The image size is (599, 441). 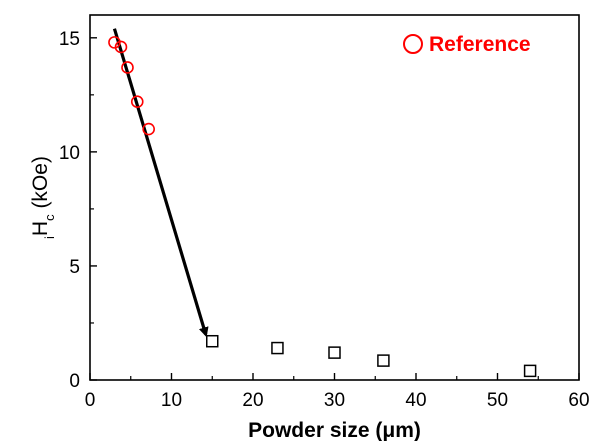 What do you see at coordinates (90, 400) in the screenshot?
I see `x-tick-label: 0` at bounding box center [90, 400].